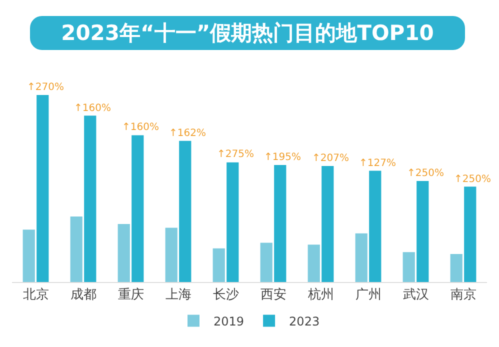  What do you see at coordinates (247, 33) in the screenshot?
I see `chart-title: 2023年“十一”假期热门目的地TOP10` at bounding box center [247, 33].